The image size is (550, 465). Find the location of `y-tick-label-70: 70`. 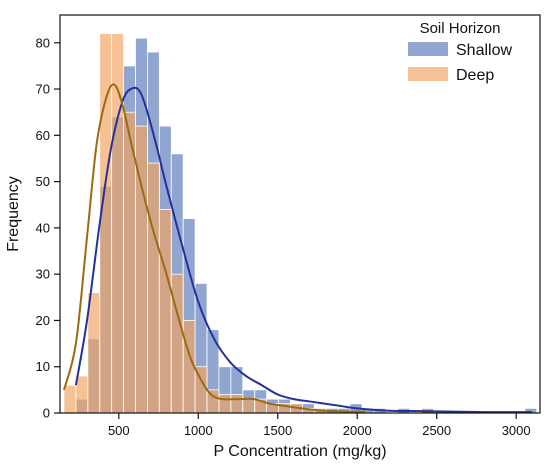

y-tick-label-70: 70 is located at coordinates (43, 89).